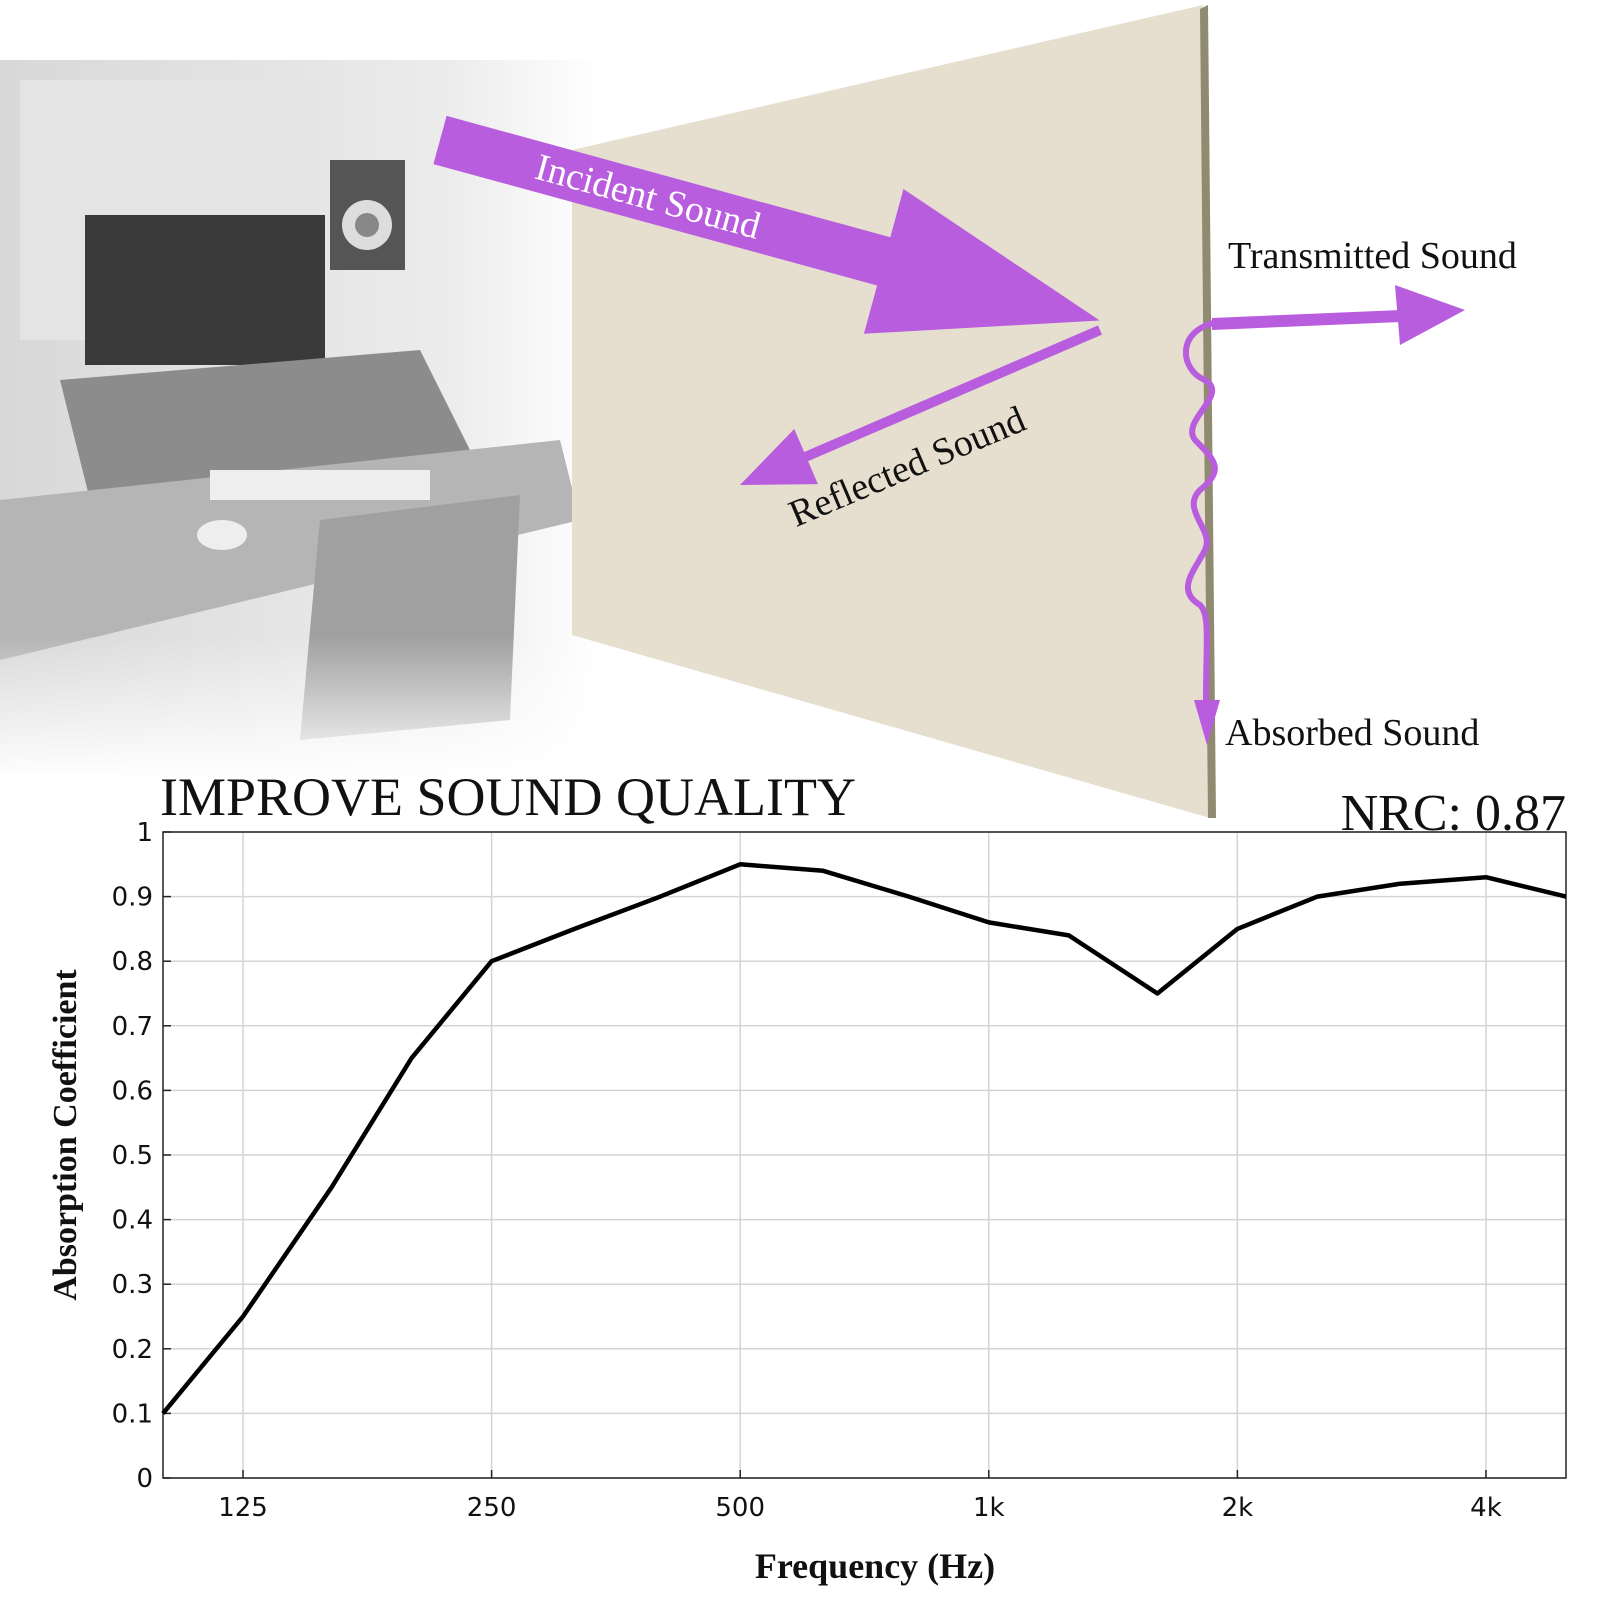 Image resolution: width=1600 pixels, height=1600 pixels. What do you see at coordinates (132, 962) in the screenshot?
I see `y-tick-label: 0.8` at bounding box center [132, 962].